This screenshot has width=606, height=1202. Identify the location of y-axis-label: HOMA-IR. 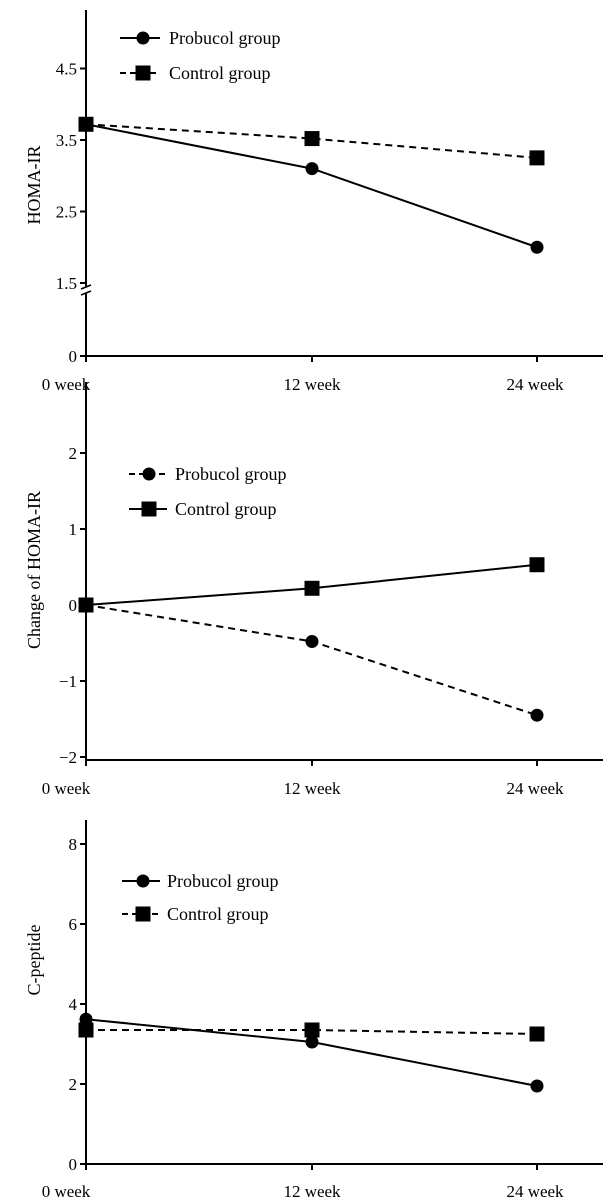
(34, 185).